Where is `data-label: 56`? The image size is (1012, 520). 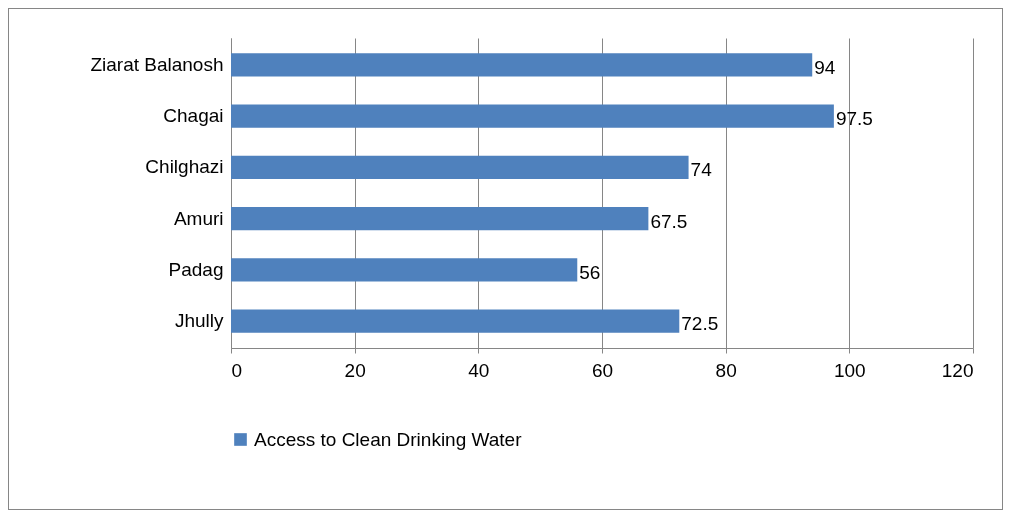 data-label: 56 is located at coordinates (590, 272).